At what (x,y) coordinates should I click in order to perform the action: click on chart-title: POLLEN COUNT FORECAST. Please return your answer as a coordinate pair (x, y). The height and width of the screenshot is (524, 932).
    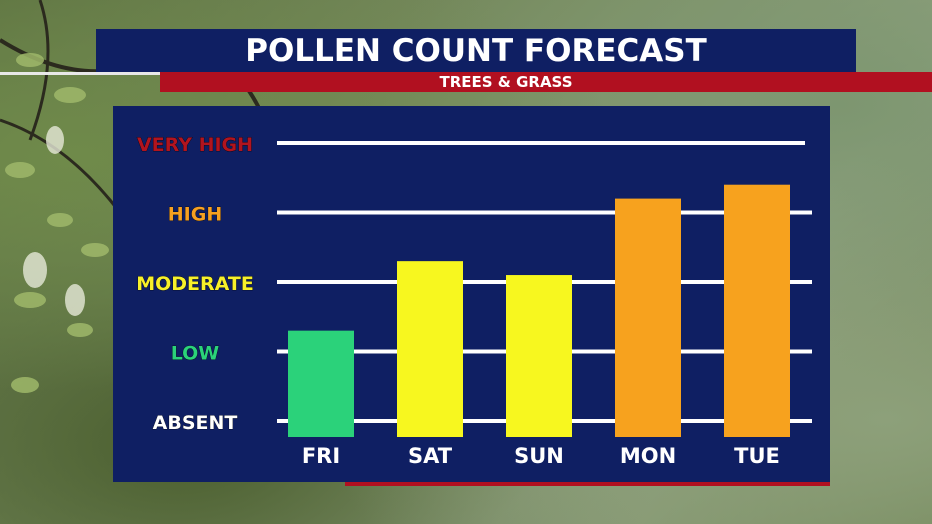
    Looking at the image, I should click on (476, 50).